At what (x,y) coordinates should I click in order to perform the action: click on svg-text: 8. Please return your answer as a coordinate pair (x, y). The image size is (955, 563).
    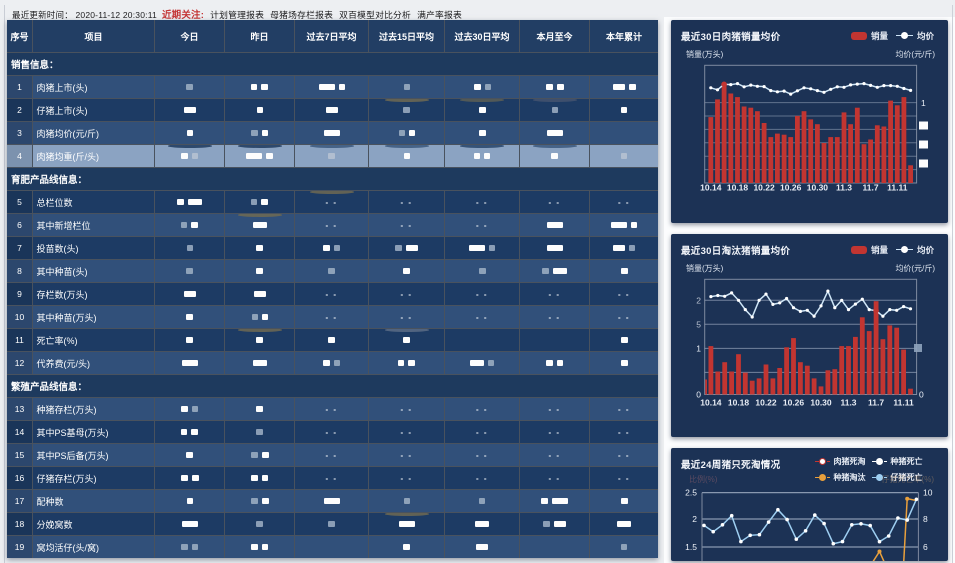
    Looking at the image, I should click on (925, 519).